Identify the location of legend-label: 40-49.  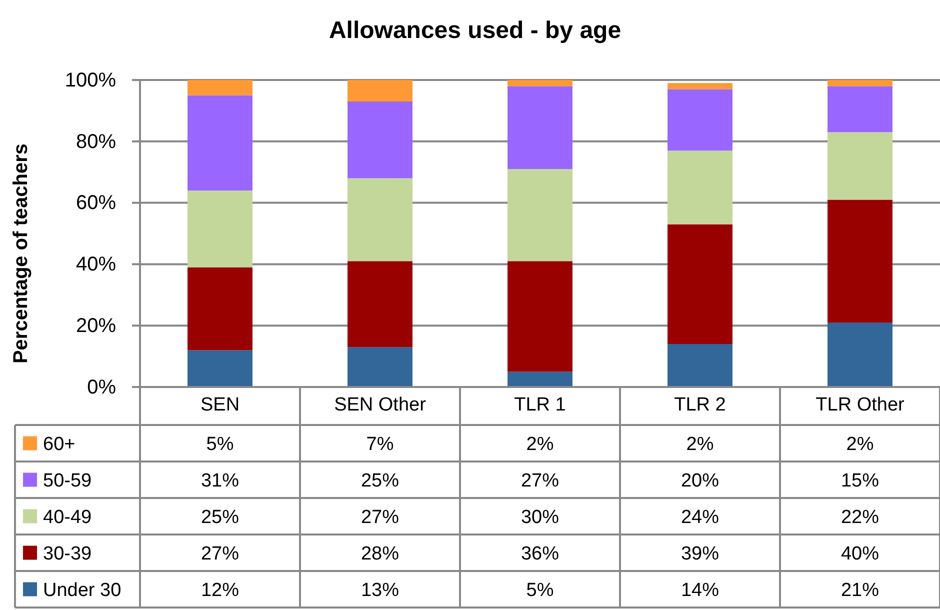
(67, 517).